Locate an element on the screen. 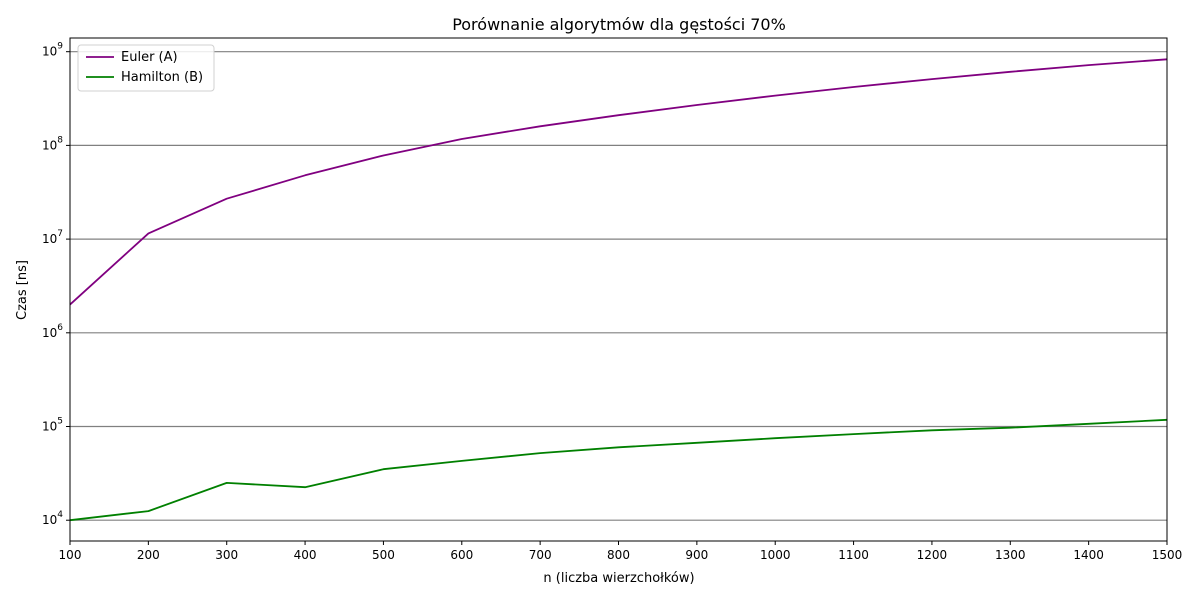 This screenshot has height=600, width=1200. x-tick-label: 400 is located at coordinates (305, 555).